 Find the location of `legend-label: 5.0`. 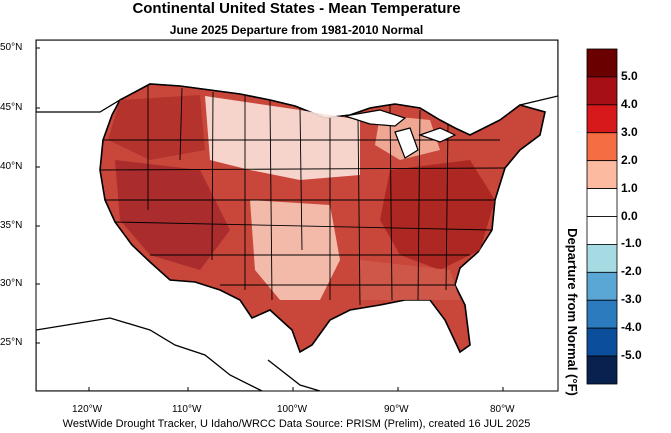

legend-label: 5.0 is located at coordinates (629, 75).